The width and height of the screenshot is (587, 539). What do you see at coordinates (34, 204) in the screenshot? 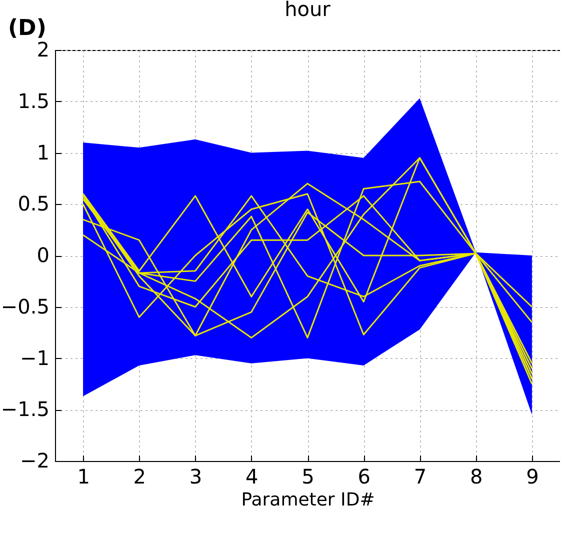
I see `y-tick-label: 0.5` at bounding box center [34, 204].